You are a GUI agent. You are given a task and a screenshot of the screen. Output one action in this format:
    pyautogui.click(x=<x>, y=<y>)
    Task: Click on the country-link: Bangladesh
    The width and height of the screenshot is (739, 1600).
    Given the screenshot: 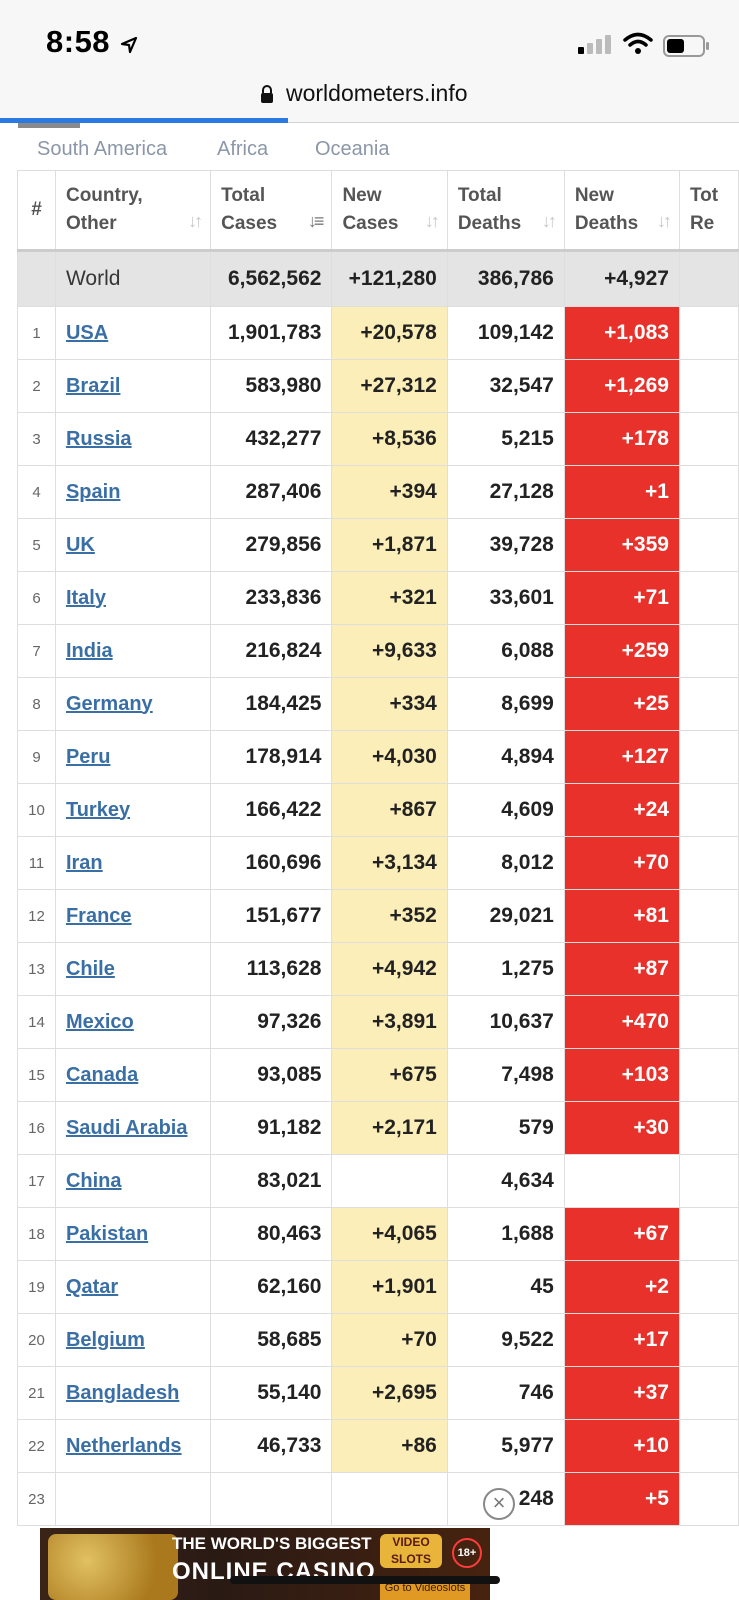 What is the action you would take?
    pyautogui.click(x=122, y=1392)
    